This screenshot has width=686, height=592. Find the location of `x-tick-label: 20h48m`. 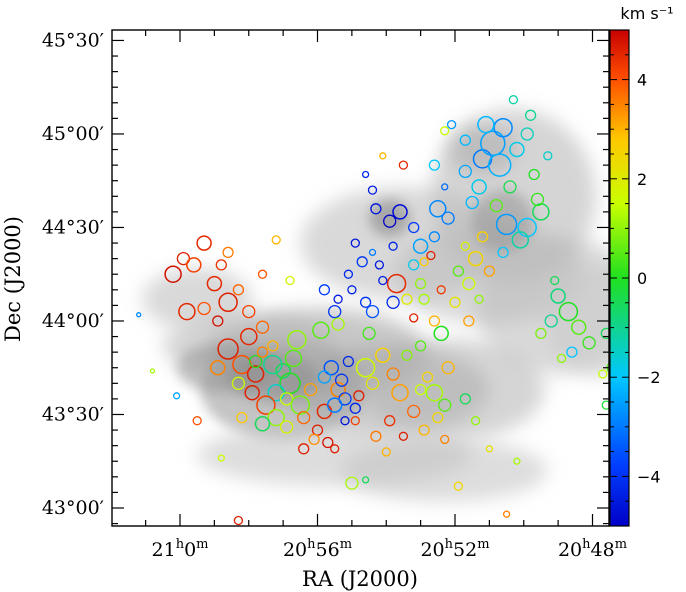

x-tick-label: 20h48m is located at coordinates (592, 549).